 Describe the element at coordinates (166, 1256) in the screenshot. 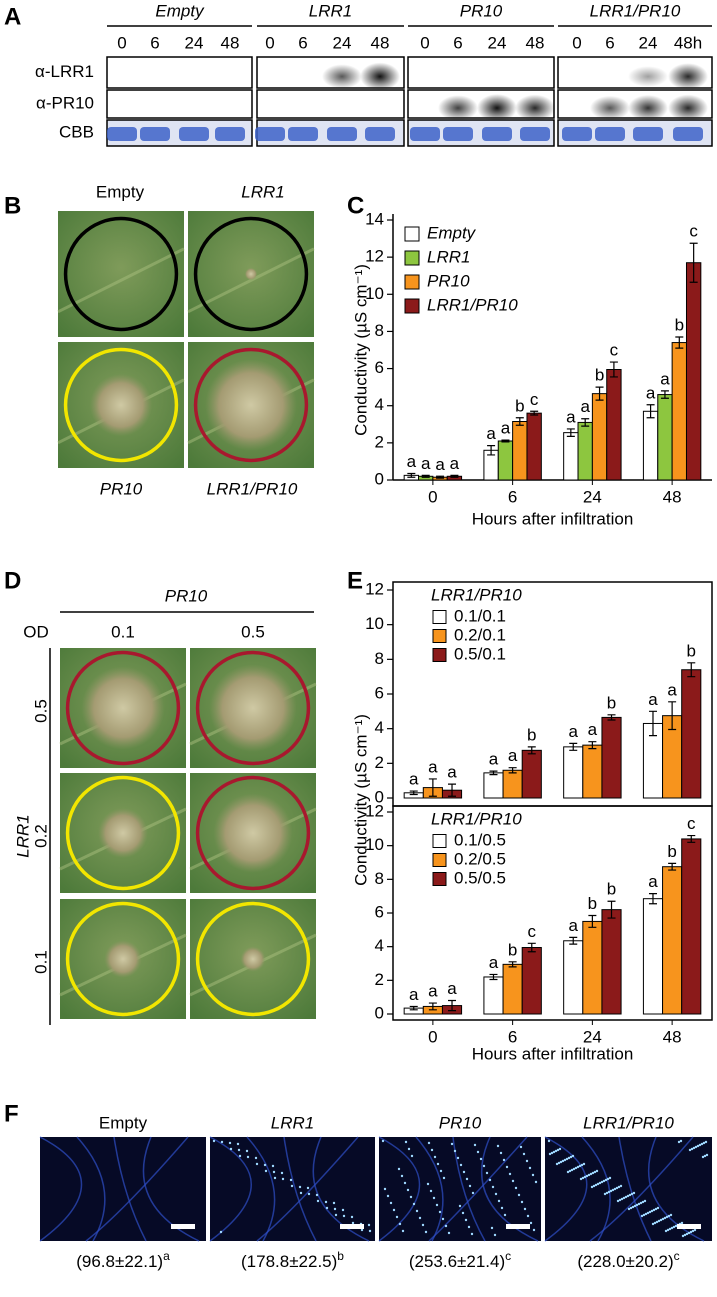

I see `caption-letter: a` at that location.